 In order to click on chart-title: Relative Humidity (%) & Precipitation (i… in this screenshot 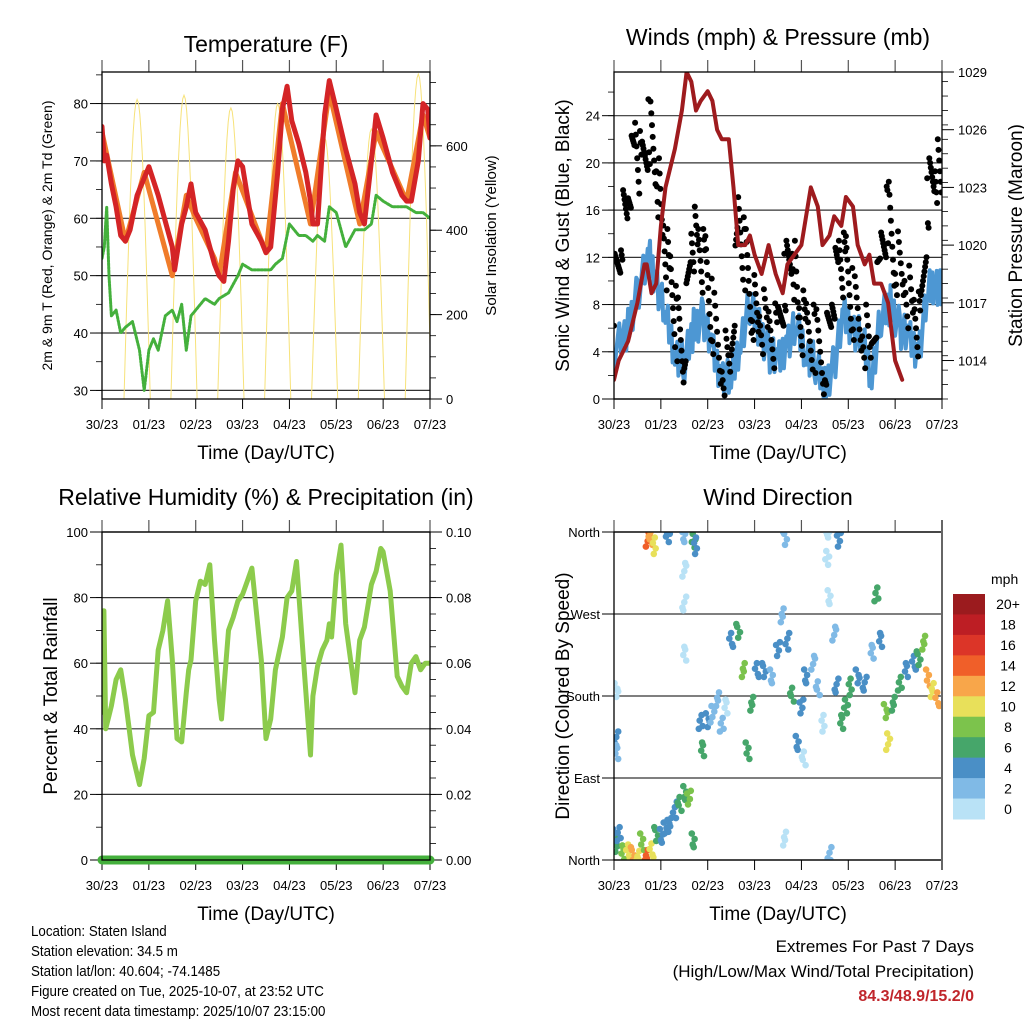, I will do `click(265, 497)`.